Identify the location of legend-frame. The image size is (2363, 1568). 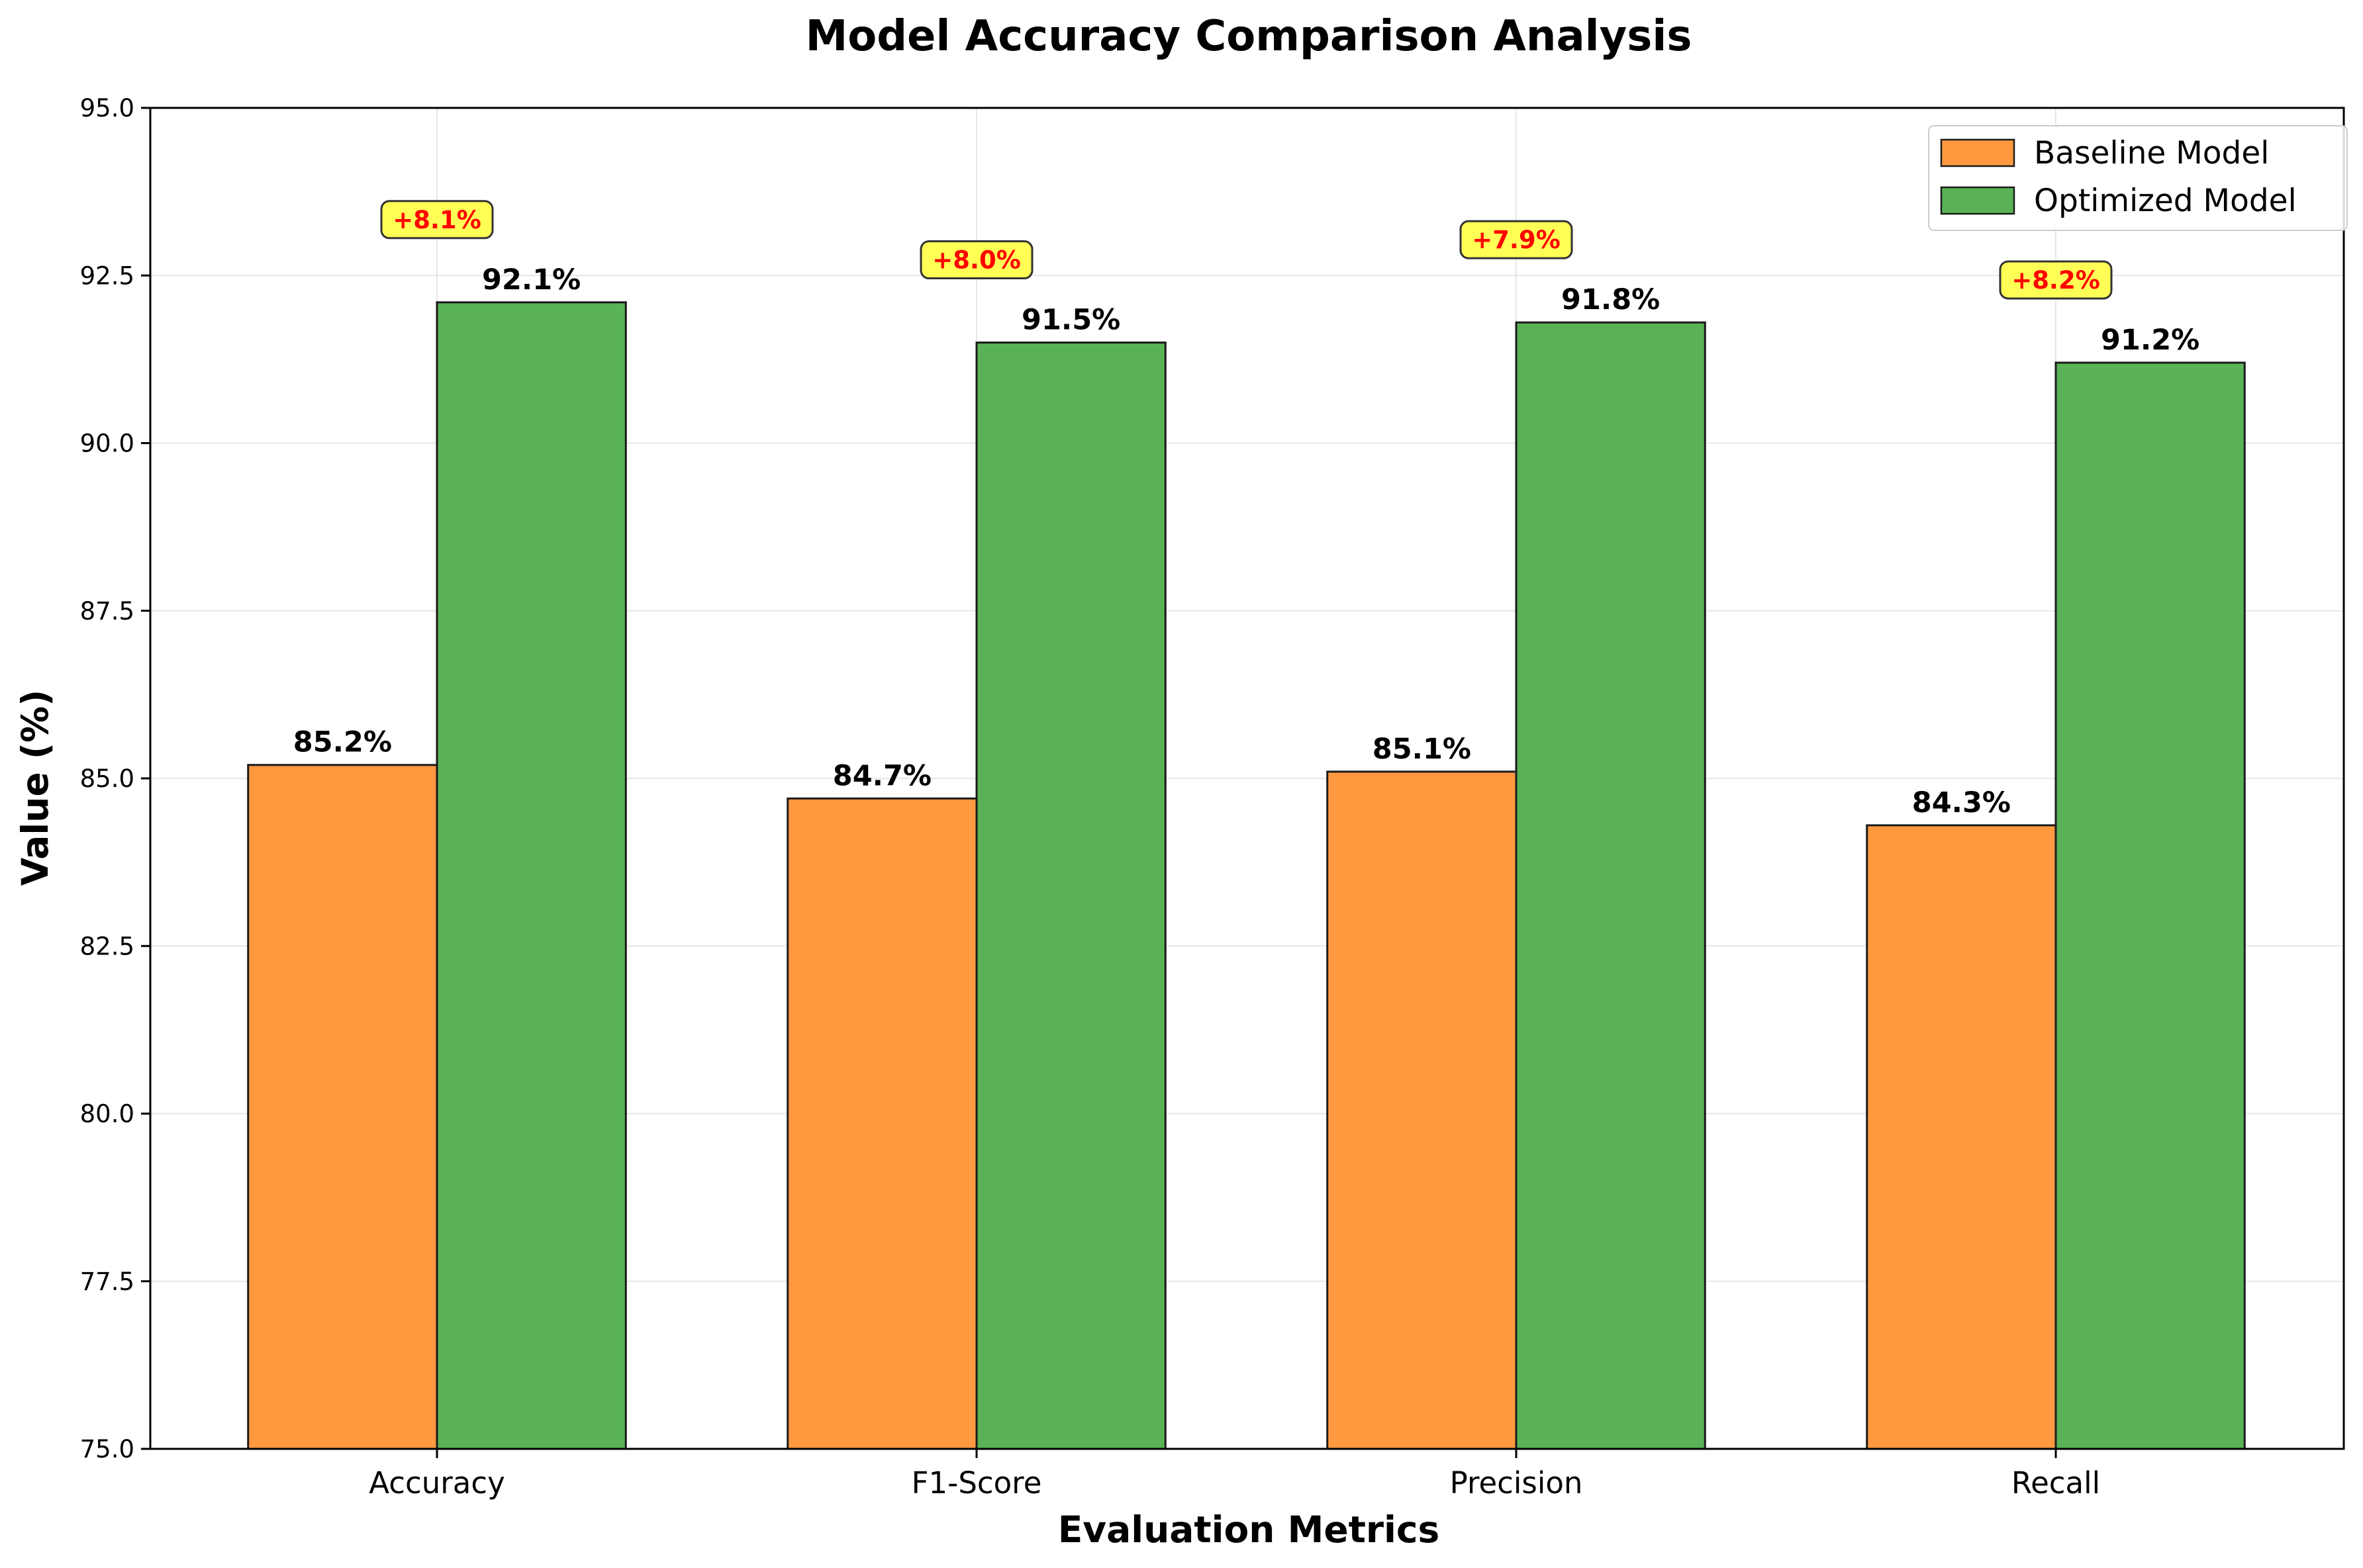
(2138, 178).